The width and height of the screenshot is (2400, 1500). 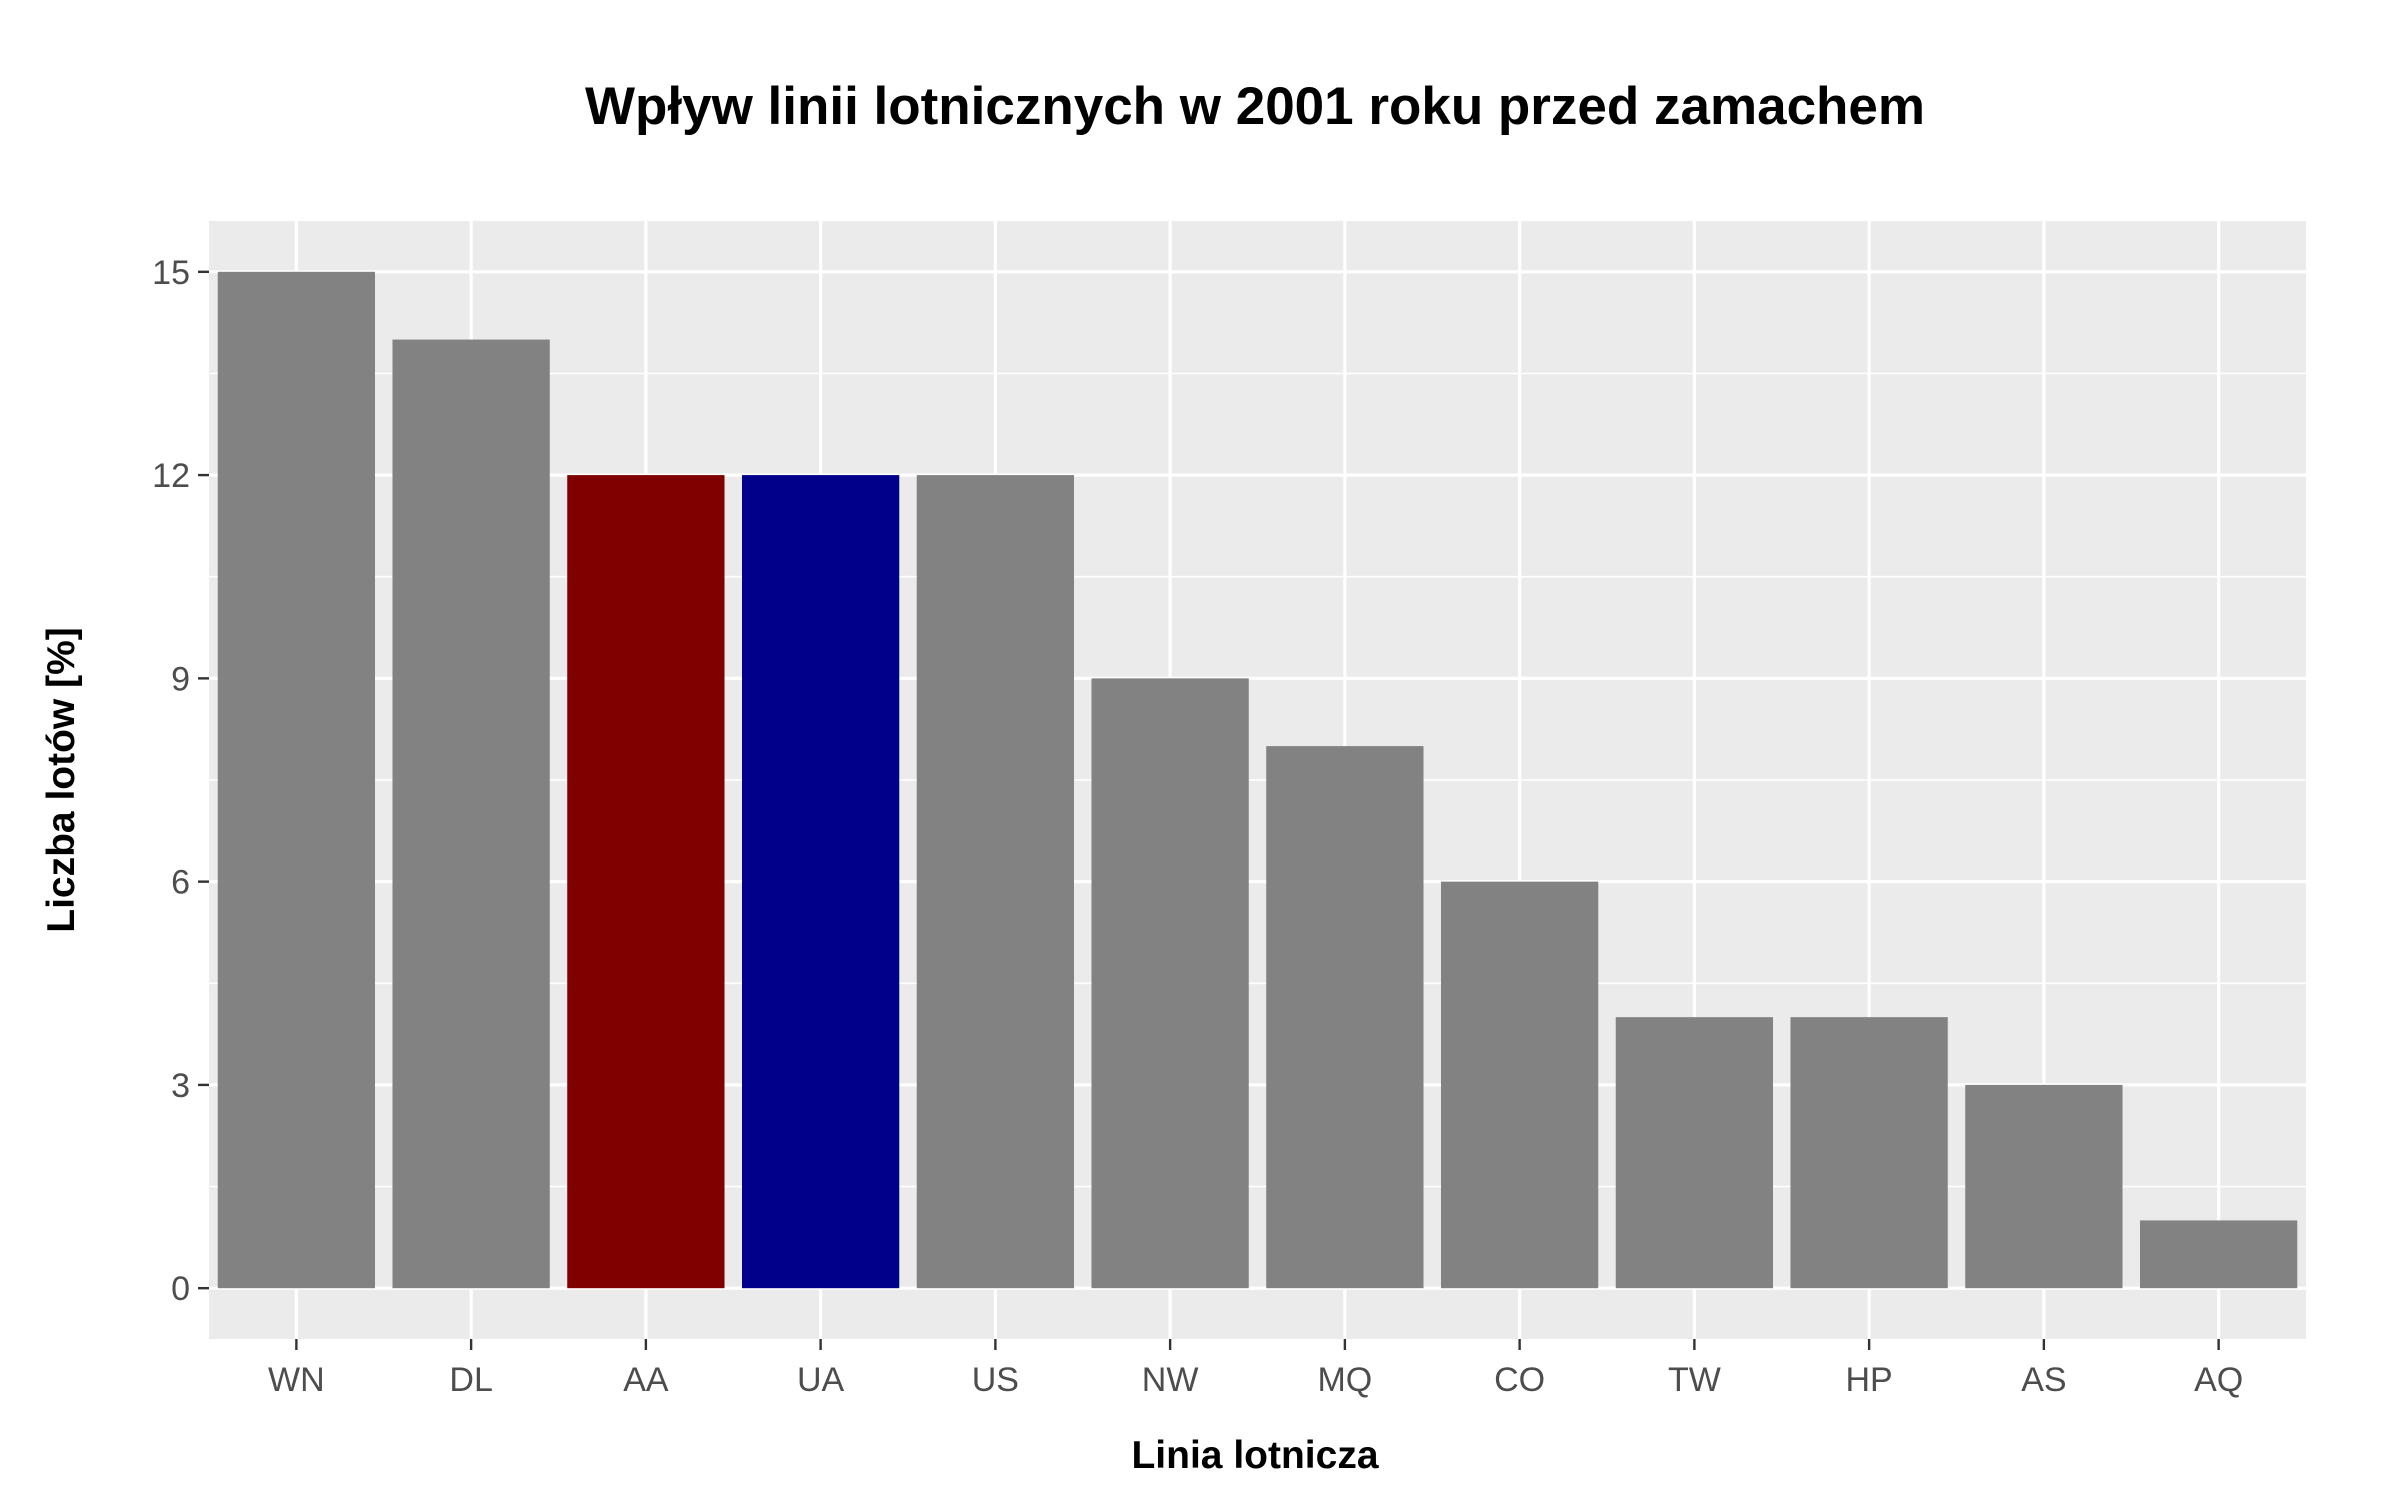 I want to click on x-tick-label: DL, so click(x=470, y=1380).